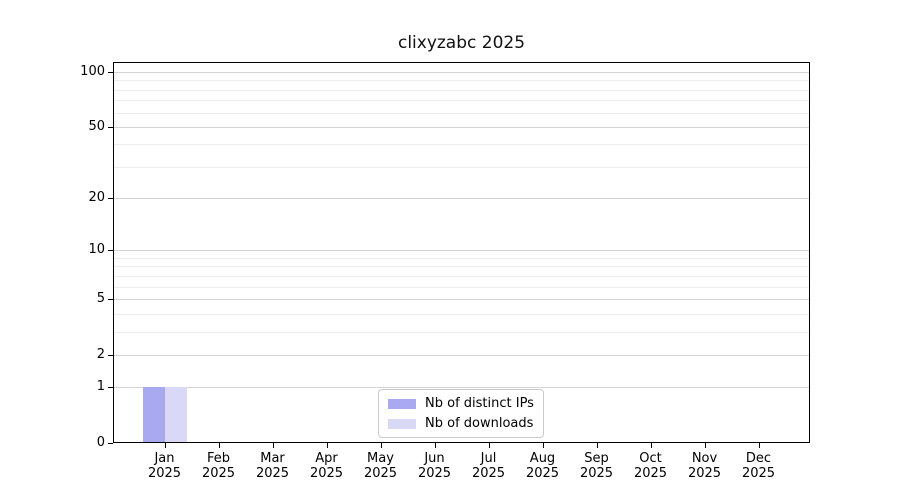 Image resolution: width=900 pixels, height=500 pixels. What do you see at coordinates (96, 250) in the screenshot?
I see `y-tick-label: 10` at bounding box center [96, 250].